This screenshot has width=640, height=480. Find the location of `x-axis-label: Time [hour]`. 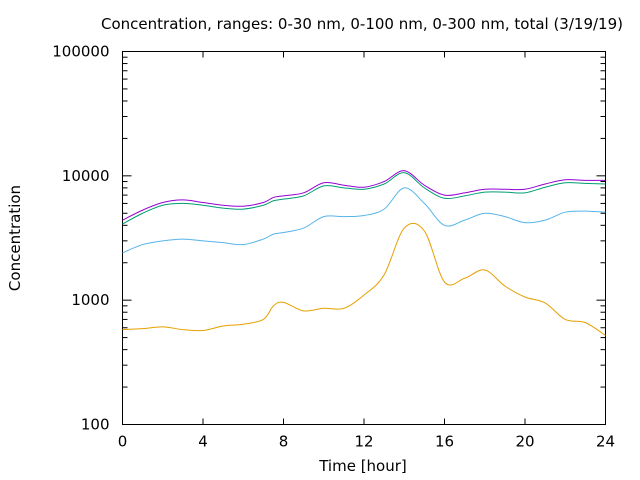

x-axis-label: Time [hour] is located at coordinates (362, 466).